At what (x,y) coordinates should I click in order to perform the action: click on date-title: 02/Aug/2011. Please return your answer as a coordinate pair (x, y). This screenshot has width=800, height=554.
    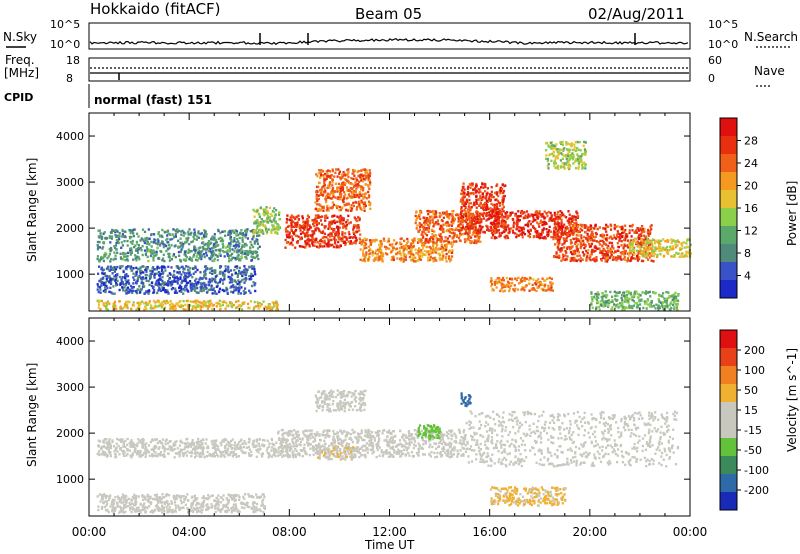
    Looking at the image, I should click on (636, 14).